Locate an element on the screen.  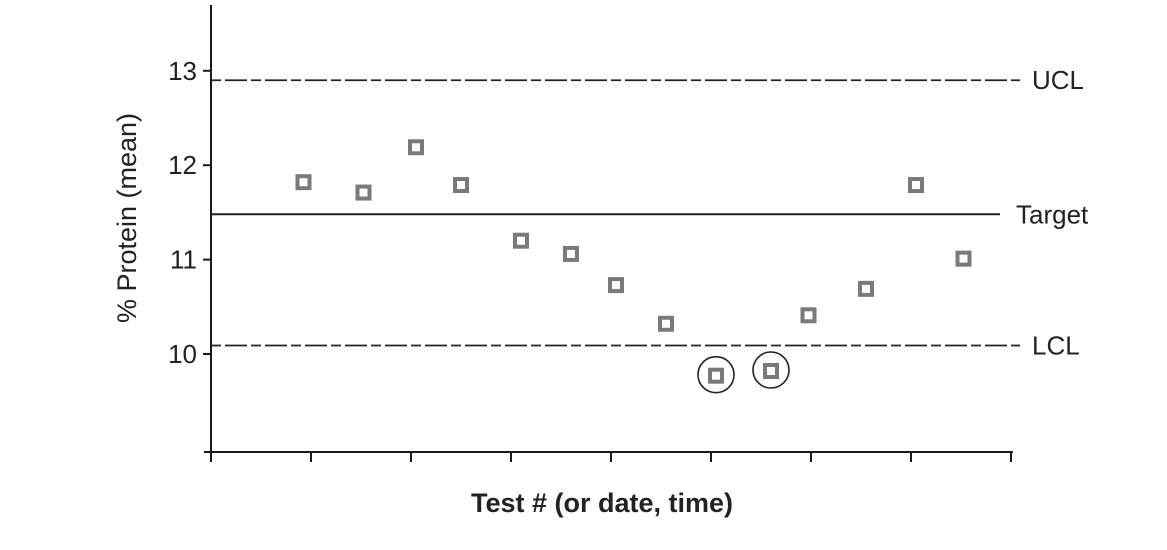
y-tick-label: 10 is located at coordinates (182, 354).